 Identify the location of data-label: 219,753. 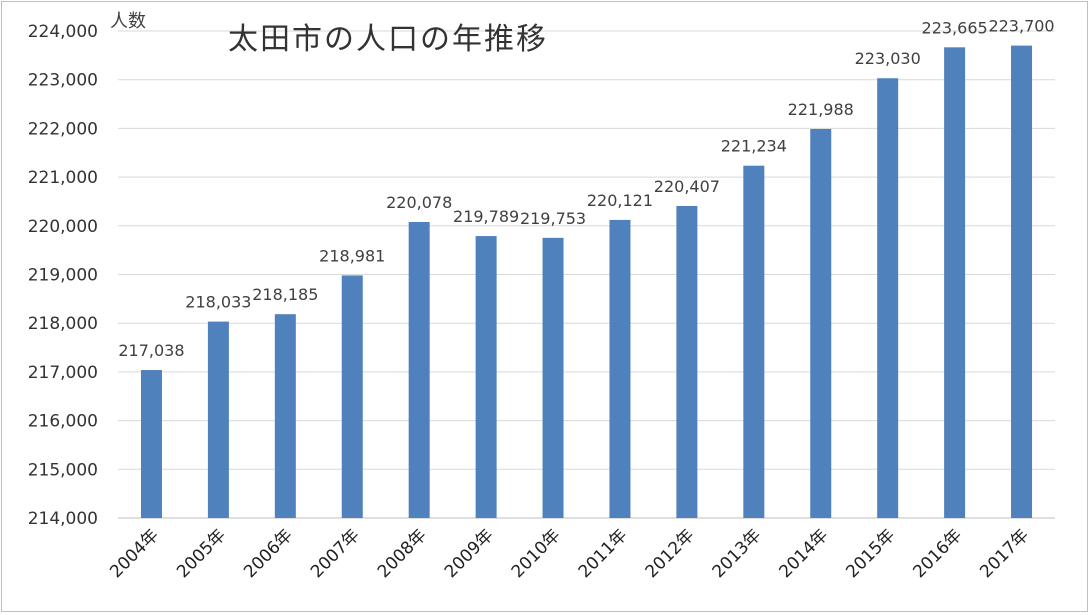
(553, 218).